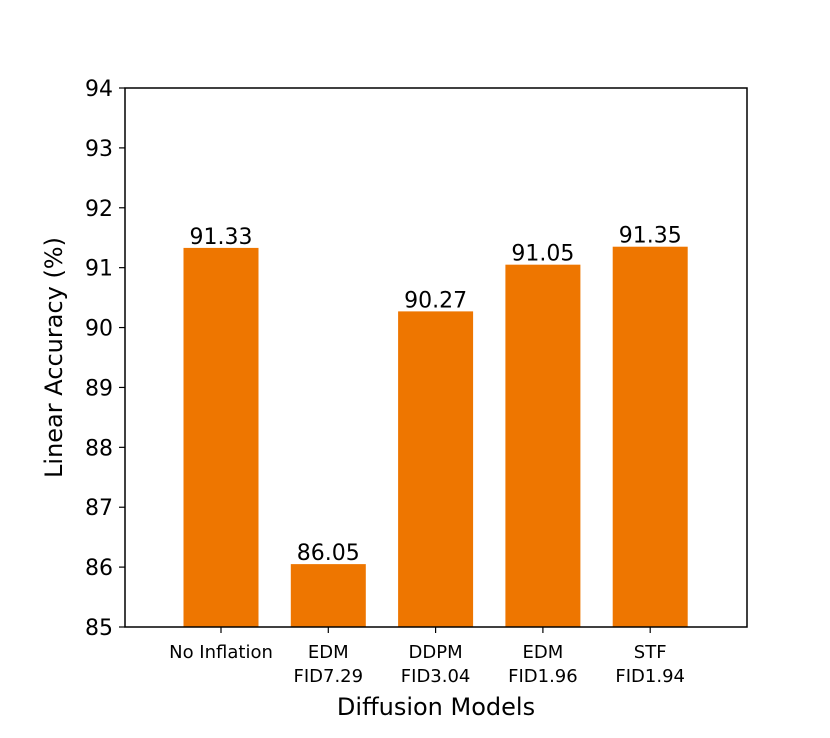 This screenshot has height=738, width=830. Describe the element at coordinates (99, 149) in the screenshot. I see `y-tick-label-8: 93` at that location.